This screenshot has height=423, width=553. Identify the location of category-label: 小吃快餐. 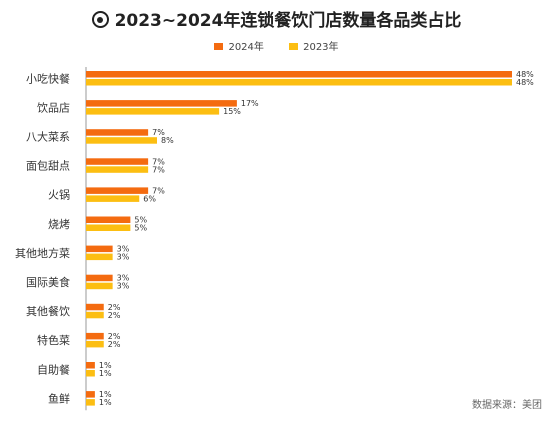
(48, 78).